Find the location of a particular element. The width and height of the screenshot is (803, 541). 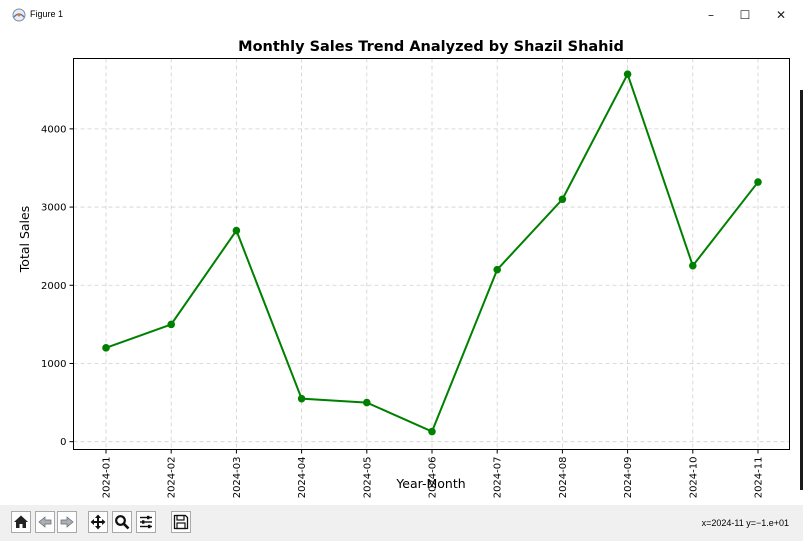

home-icon is located at coordinates (21, 521).